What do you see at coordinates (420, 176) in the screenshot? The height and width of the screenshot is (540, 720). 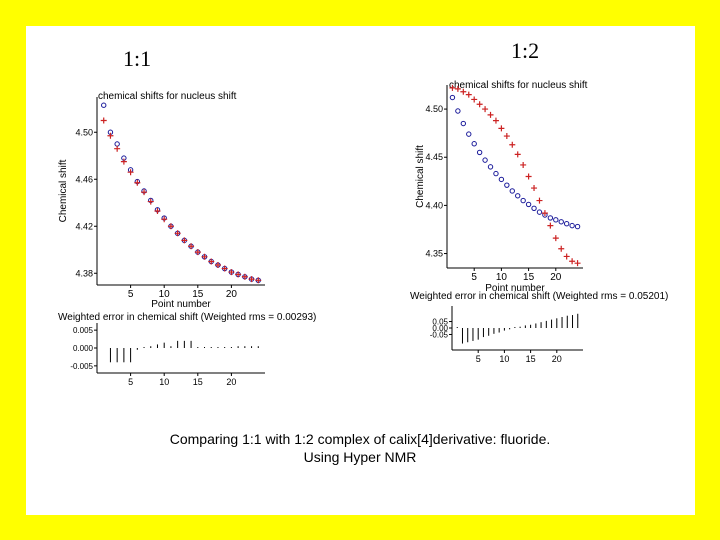 I see `right-main-y-label: Chemical shift` at bounding box center [420, 176].